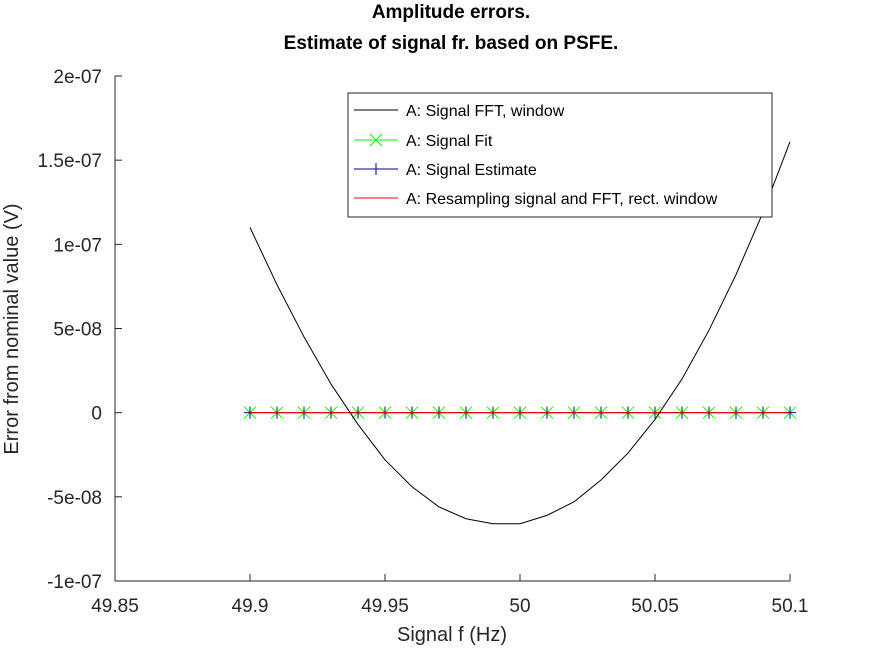 This screenshot has height=654, width=872. I want to click on legend-label: A: Signal Estimate, so click(471, 170).